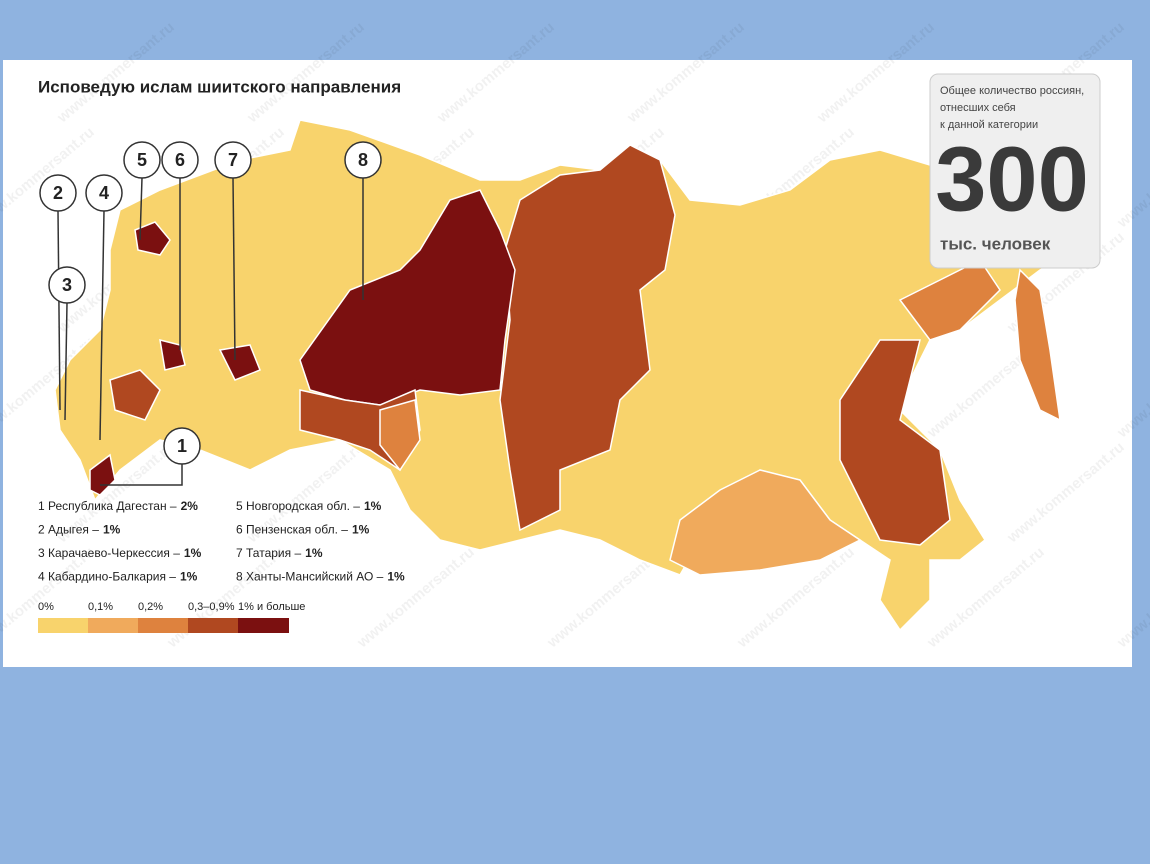 This screenshot has width=1150, height=864. What do you see at coordinates (978, 108) in the screenshot?
I see `stats-caption: отнесших себя` at bounding box center [978, 108].